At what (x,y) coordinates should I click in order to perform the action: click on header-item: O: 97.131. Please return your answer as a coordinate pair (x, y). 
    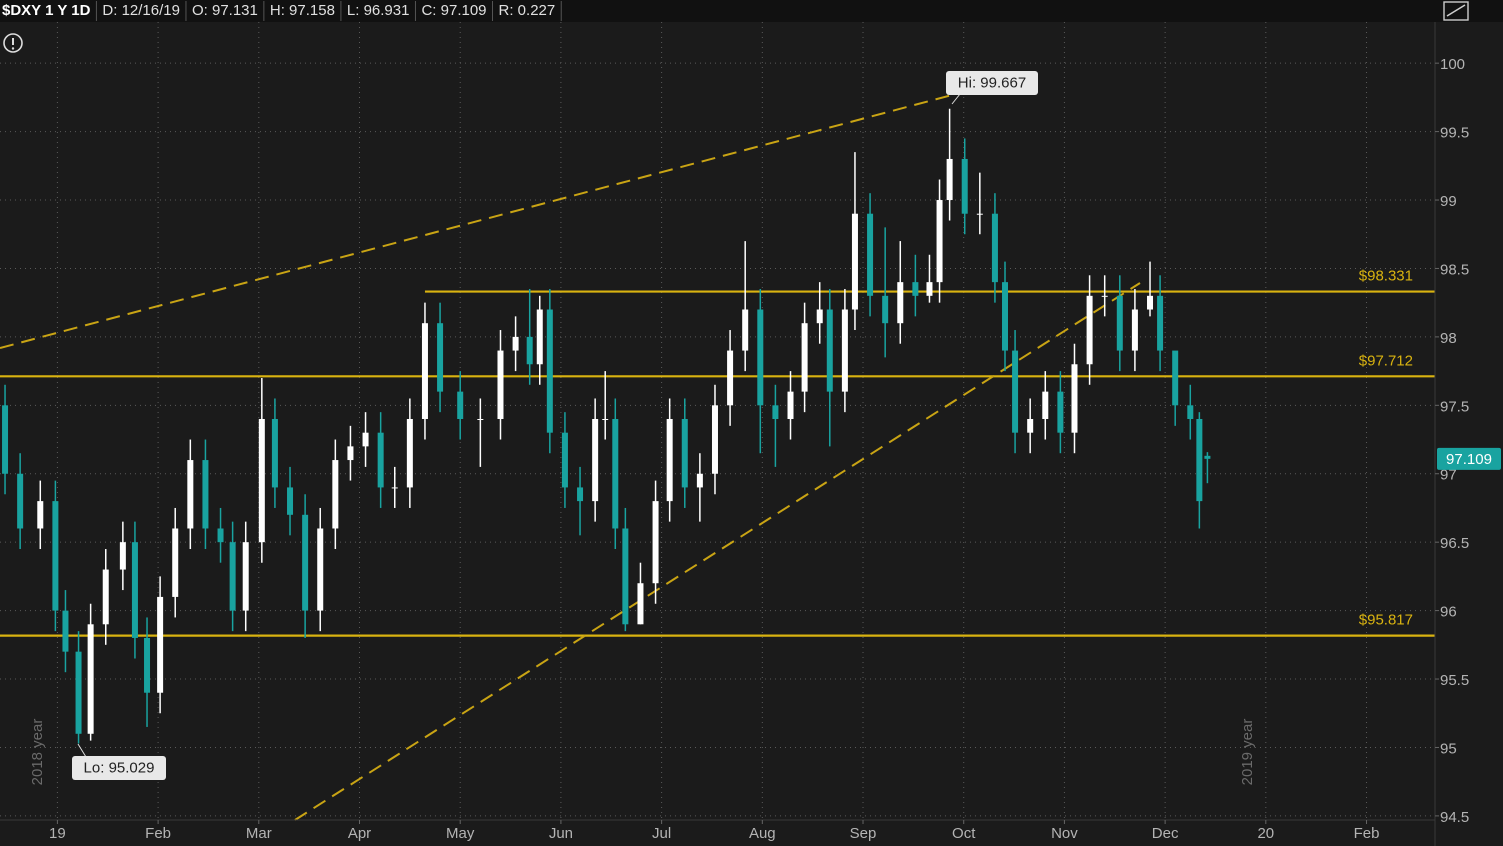
    Looking at the image, I should click on (225, 10).